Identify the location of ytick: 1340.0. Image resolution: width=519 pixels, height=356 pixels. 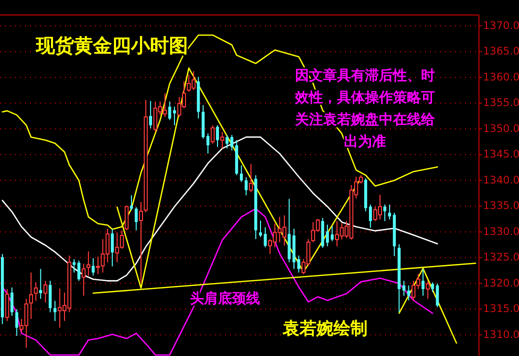
(501, 180).